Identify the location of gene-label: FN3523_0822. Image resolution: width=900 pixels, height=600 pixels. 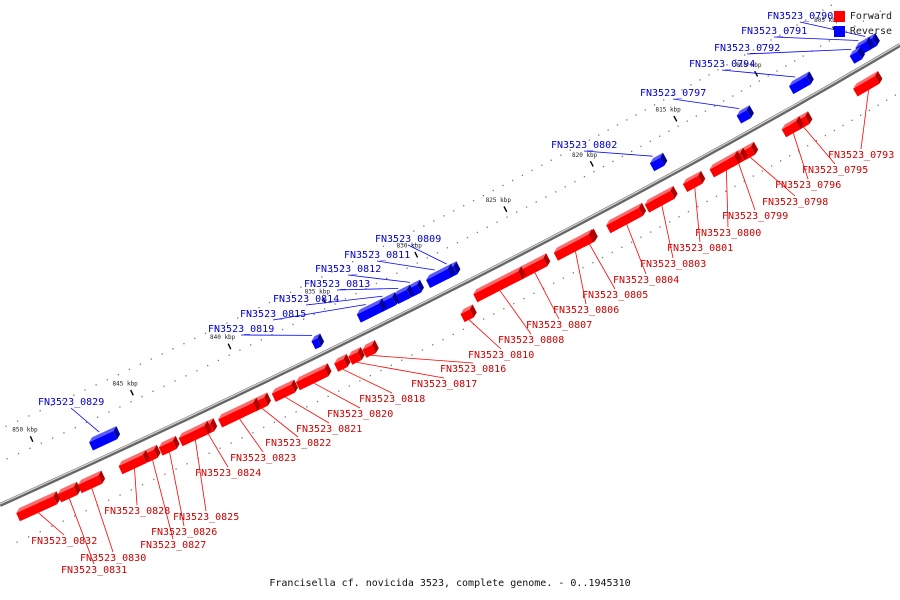
(298, 443).